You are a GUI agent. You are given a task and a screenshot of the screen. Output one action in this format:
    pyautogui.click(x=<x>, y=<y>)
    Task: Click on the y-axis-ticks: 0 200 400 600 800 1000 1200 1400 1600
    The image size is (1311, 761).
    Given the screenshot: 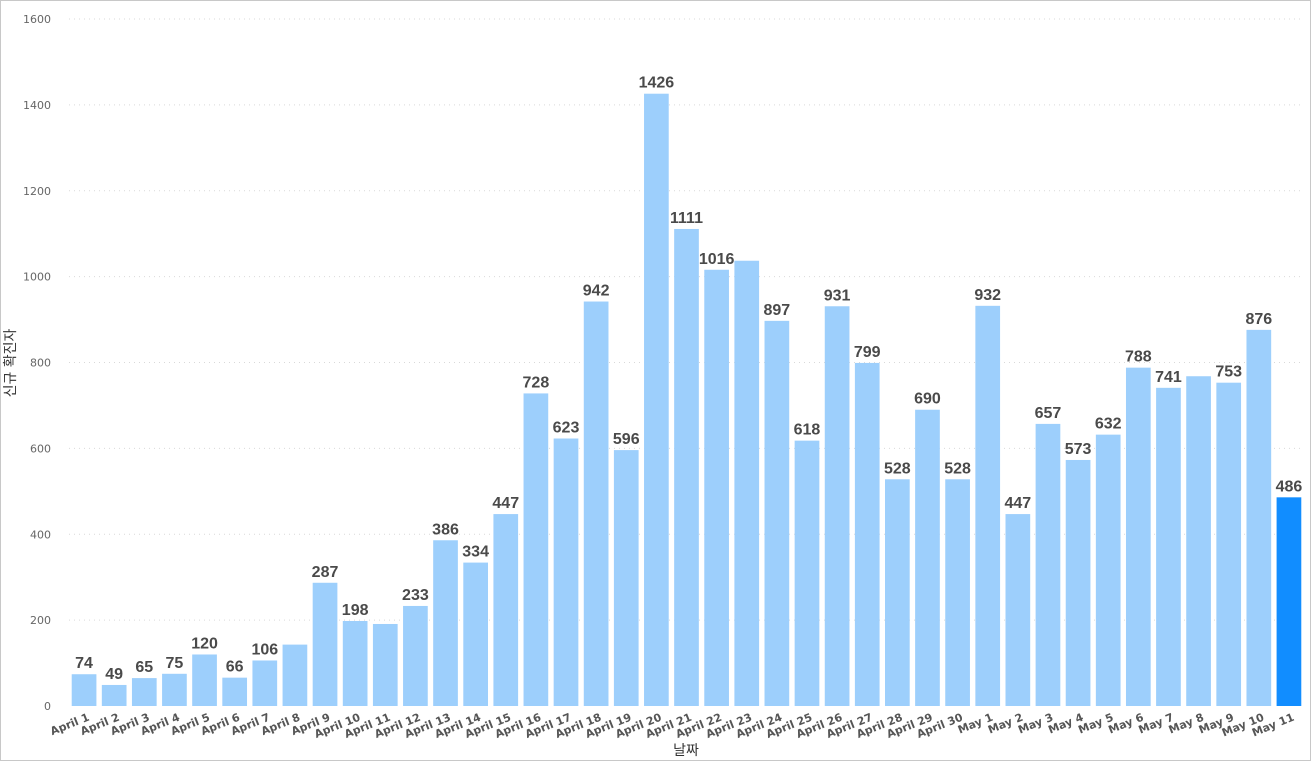 What is the action you would take?
    pyautogui.click(x=37, y=363)
    